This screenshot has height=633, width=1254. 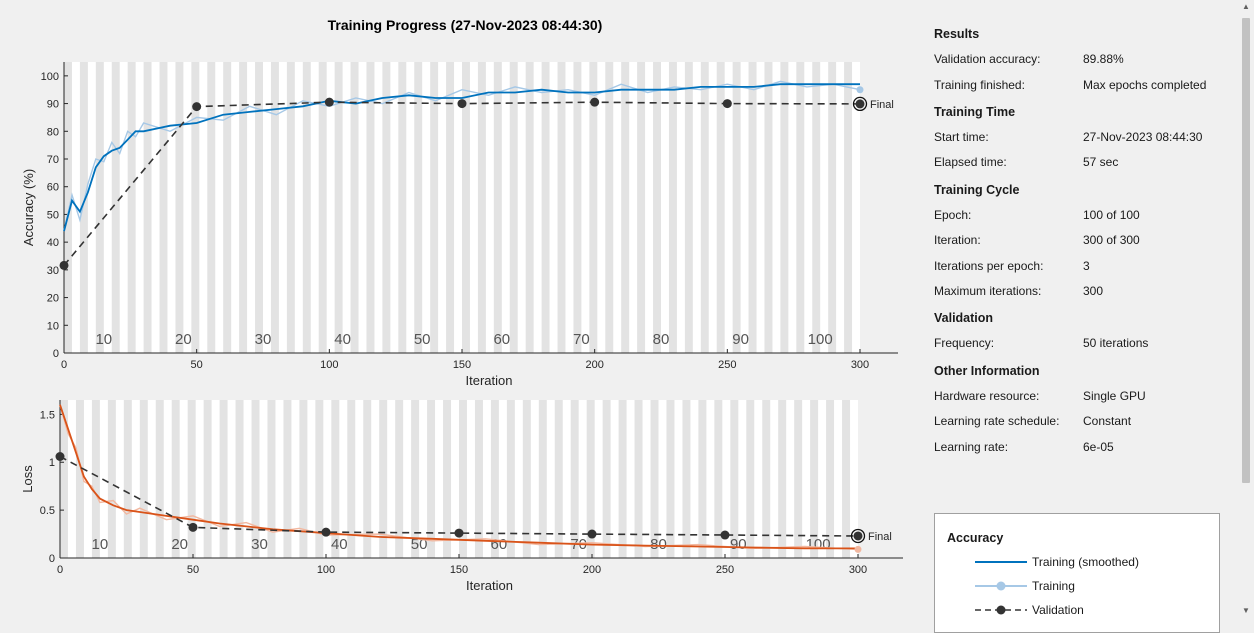 I want to click on legend-swatch-training-smoothed, so click(x=1001, y=562).